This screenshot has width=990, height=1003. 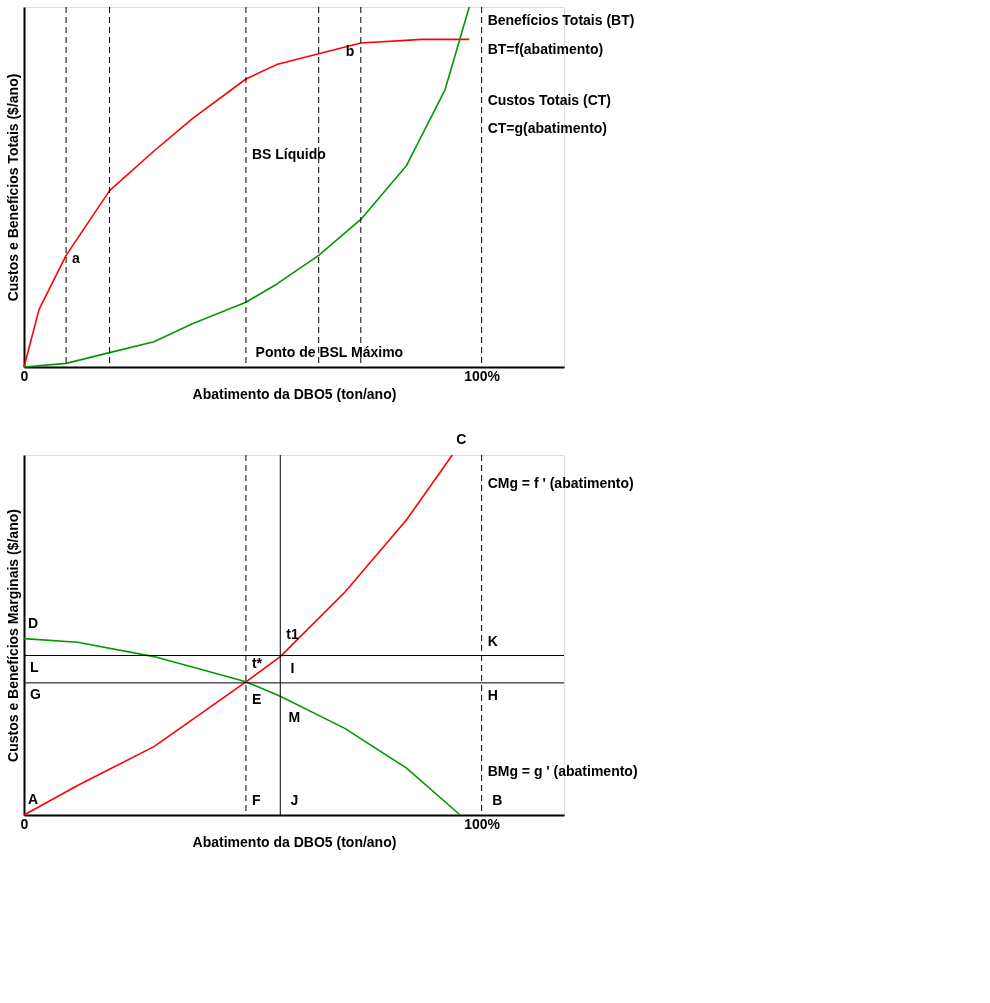 What do you see at coordinates (294, 799) in the screenshot?
I see `annotation: J` at bounding box center [294, 799].